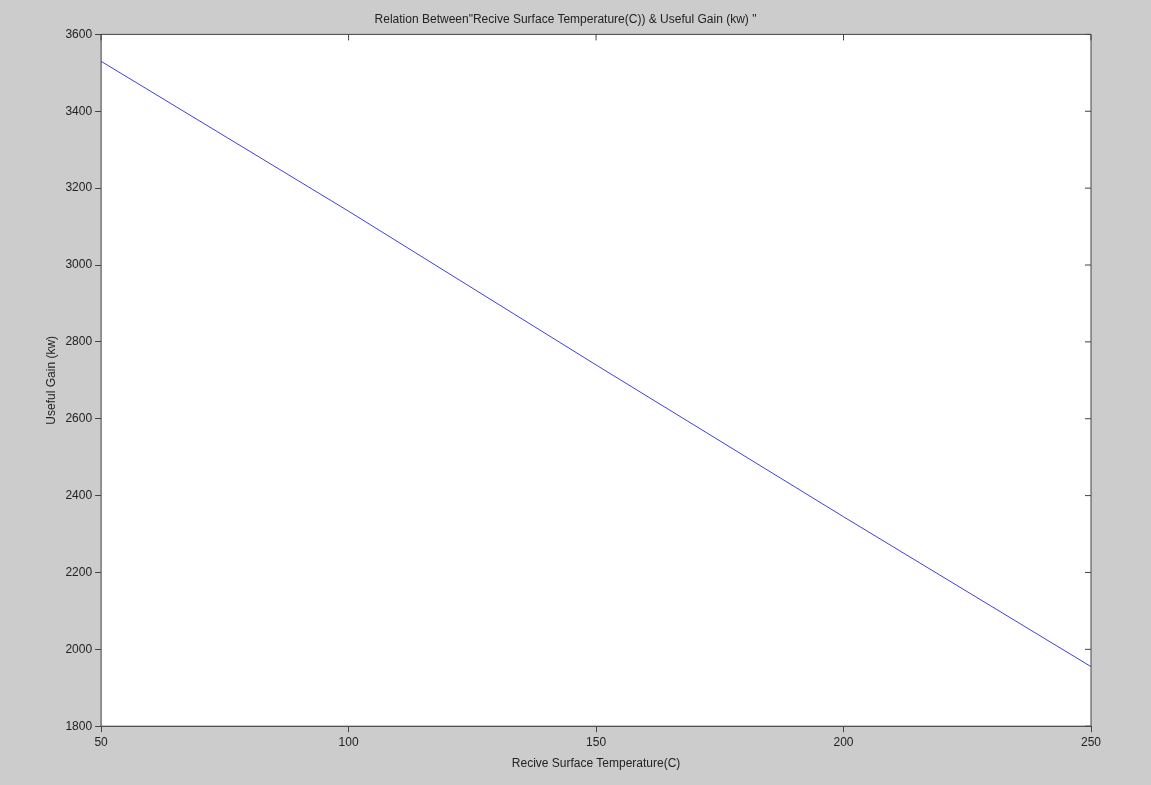  I want to click on x-tick-label: 200, so click(843, 741).